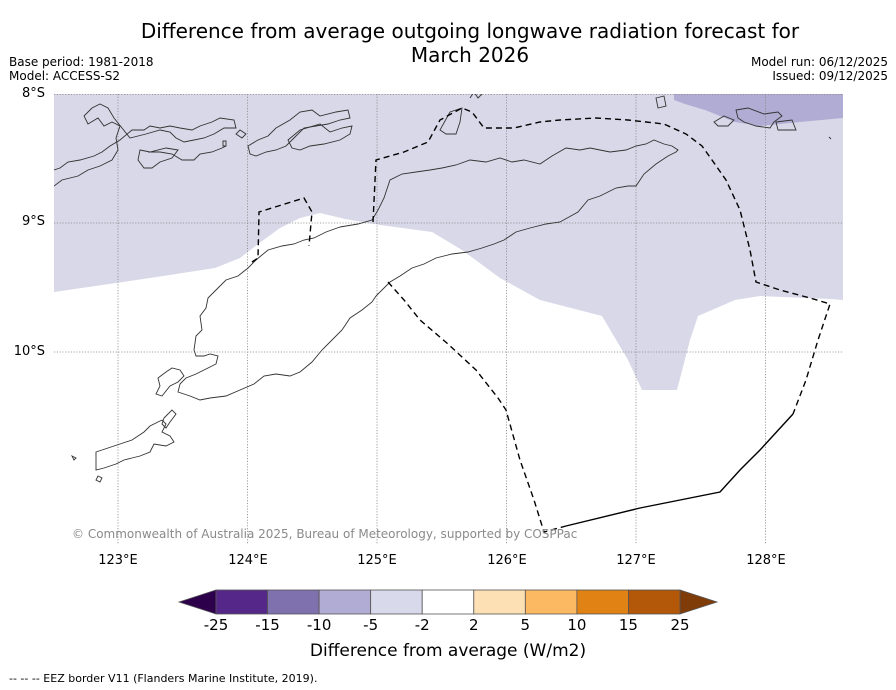 Image resolution: width=896 pixels, height=690 pixels. What do you see at coordinates (29, 351) in the screenshot?
I see `lat-label-10s: 10°S` at bounding box center [29, 351].